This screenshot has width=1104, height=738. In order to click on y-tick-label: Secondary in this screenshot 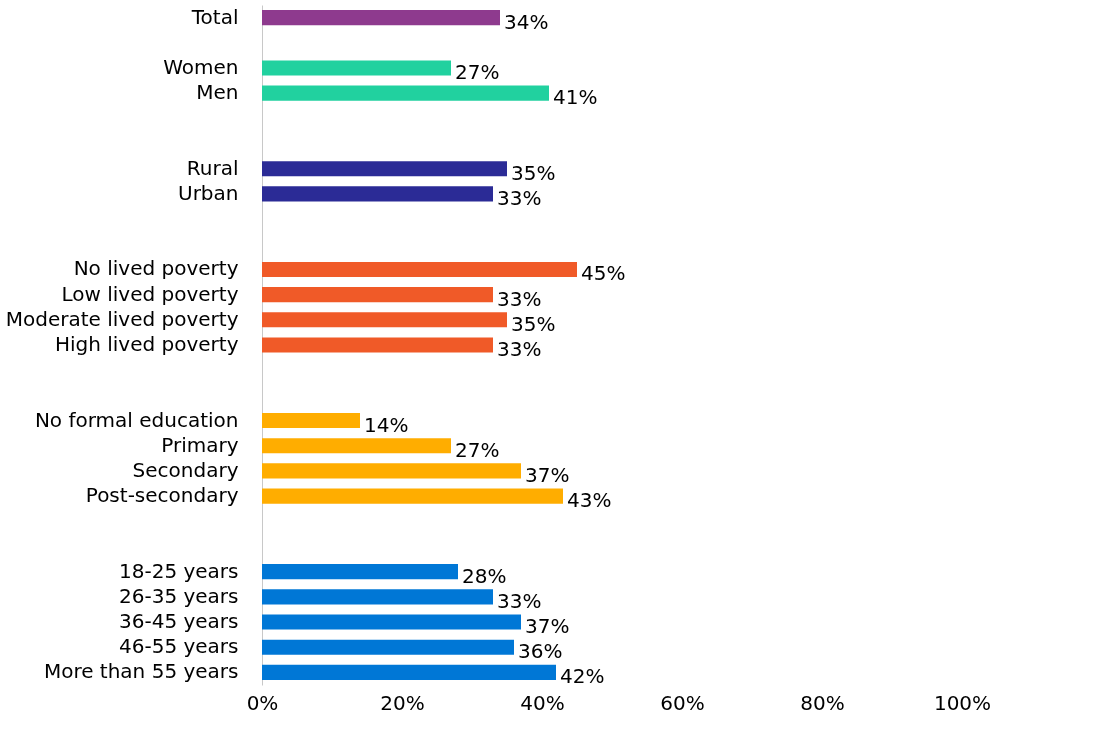, I will do `click(185, 469)`.